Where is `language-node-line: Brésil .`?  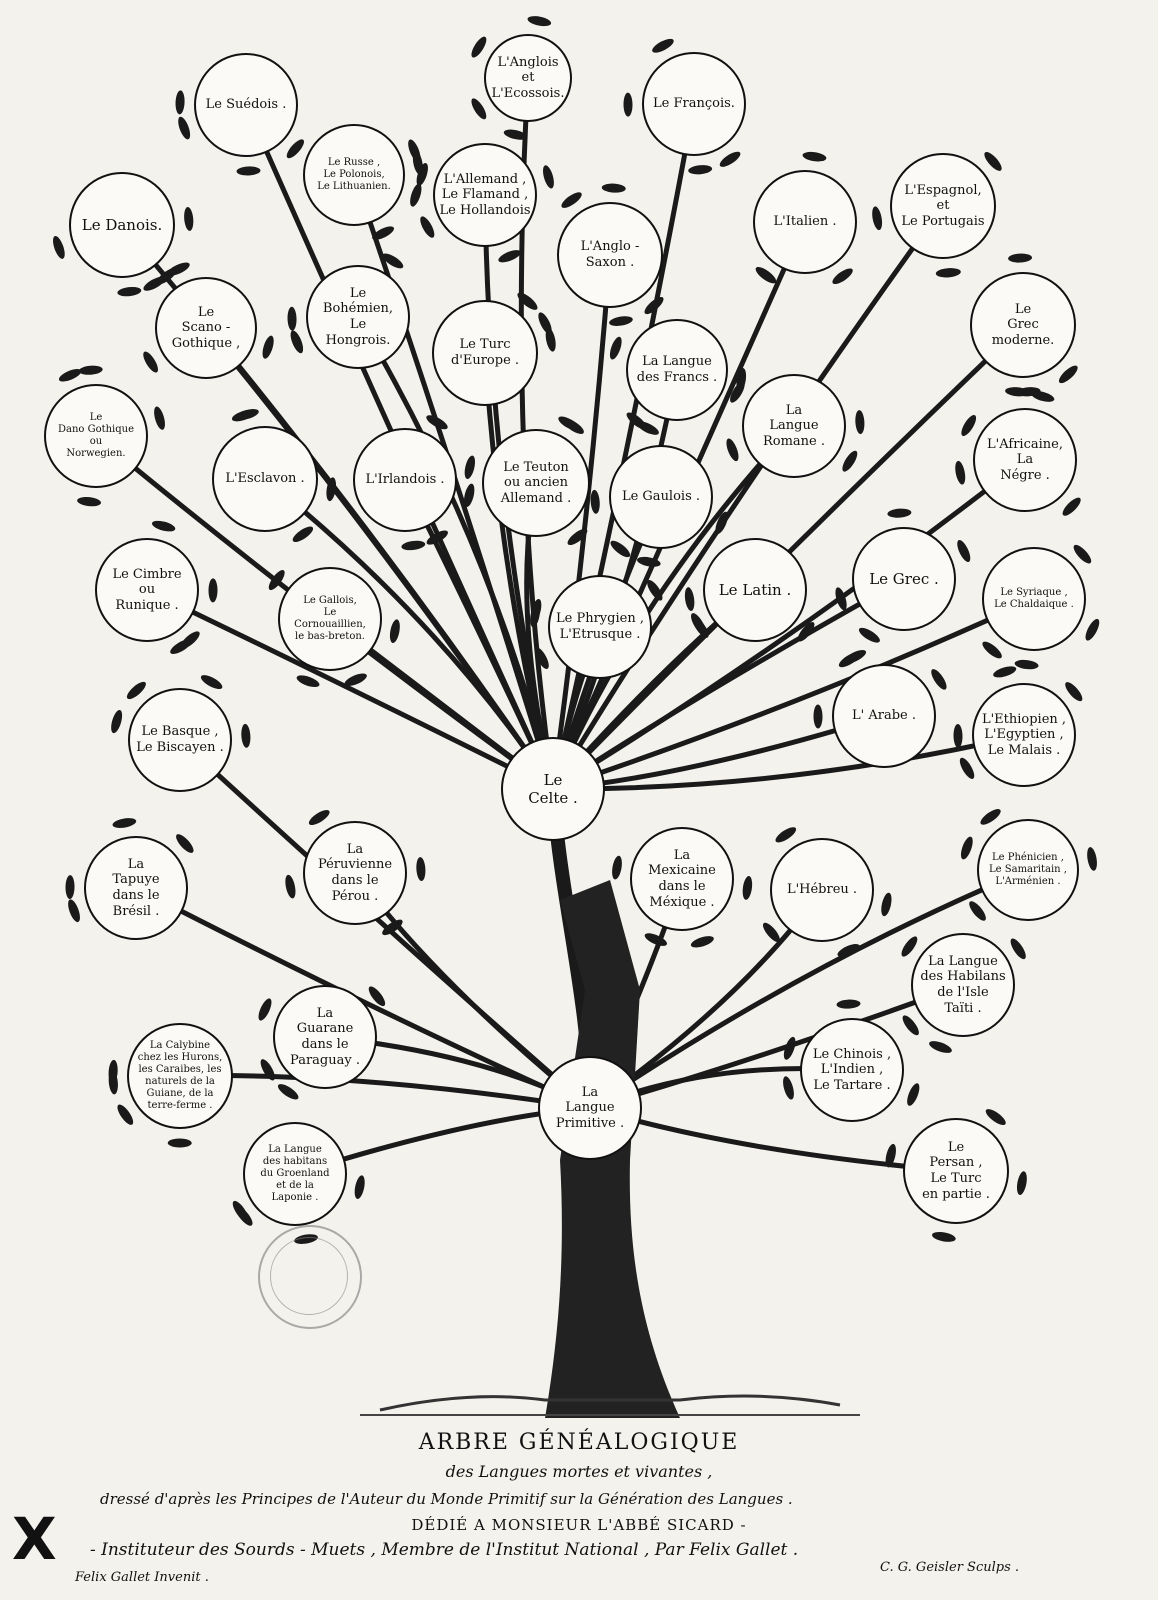 language-node-line: Brésil . is located at coordinates (136, 911).